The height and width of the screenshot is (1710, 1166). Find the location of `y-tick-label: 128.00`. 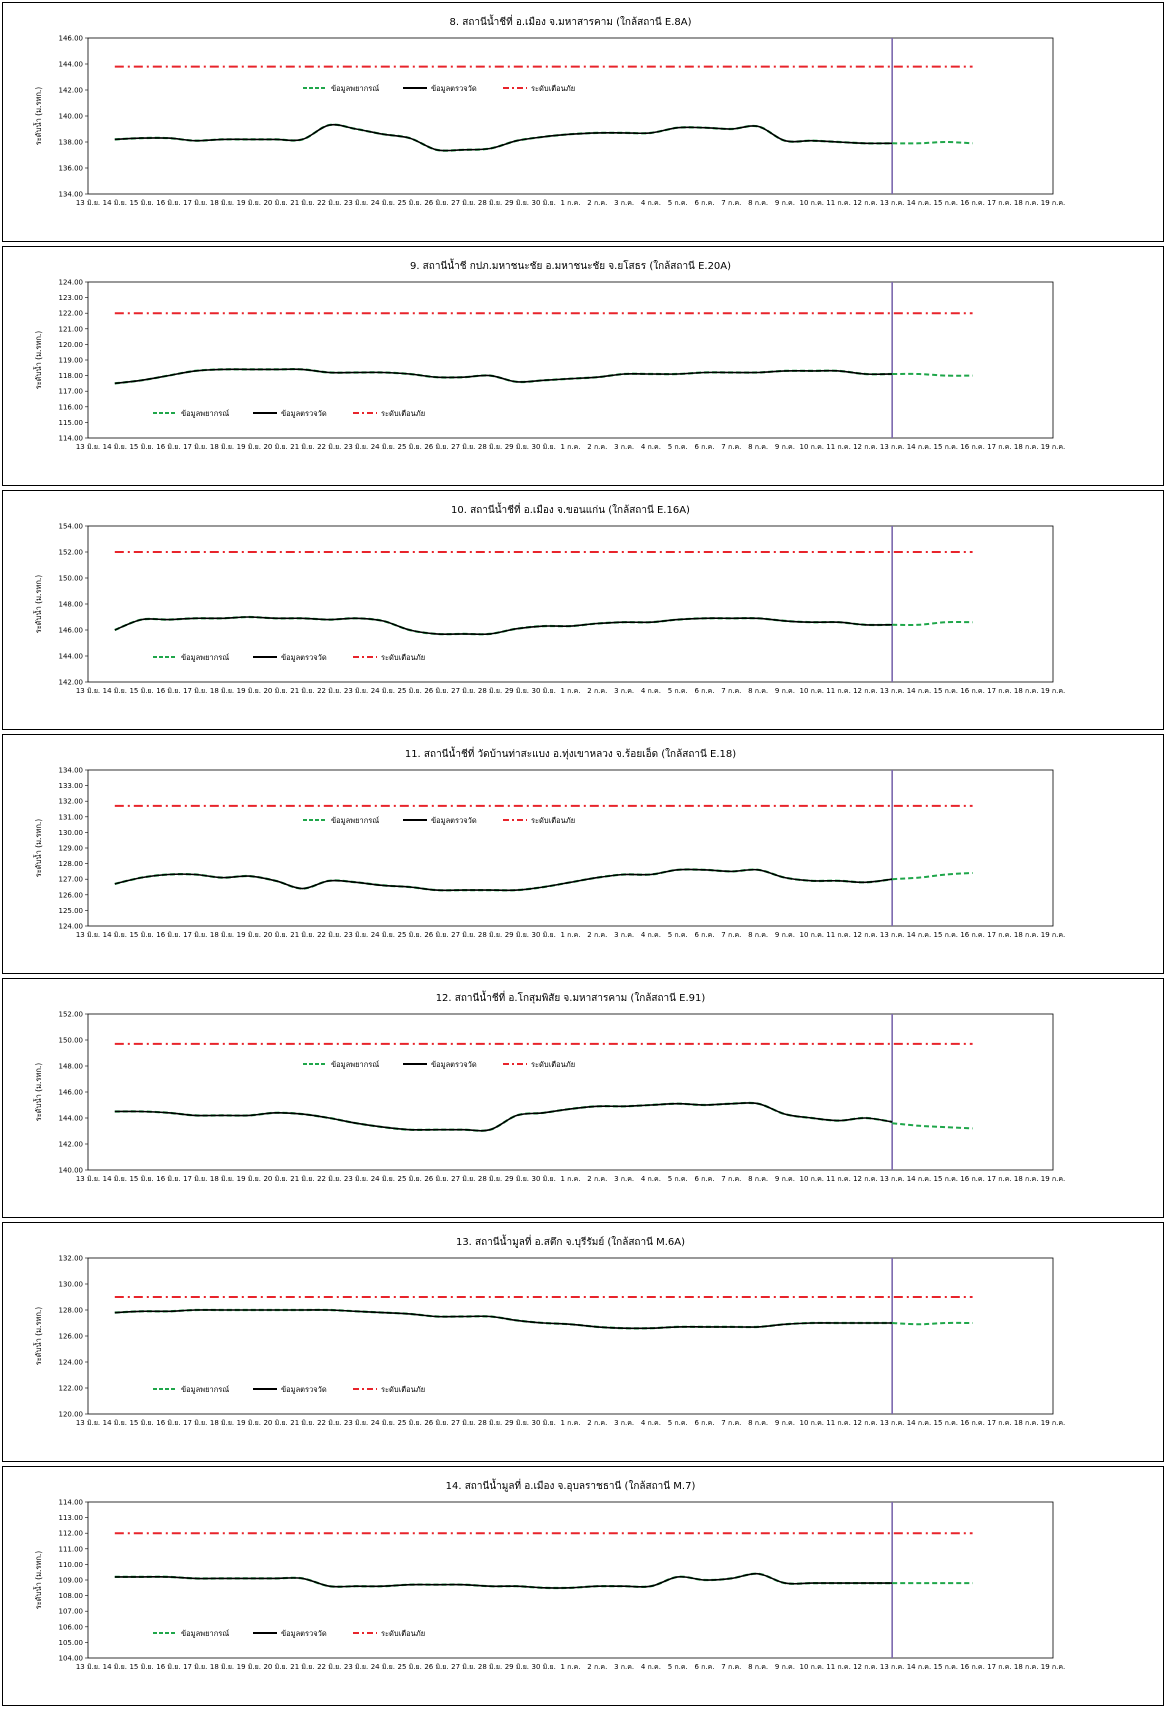

y-tick-label: 128.00 is located at coordinates (71, 864).